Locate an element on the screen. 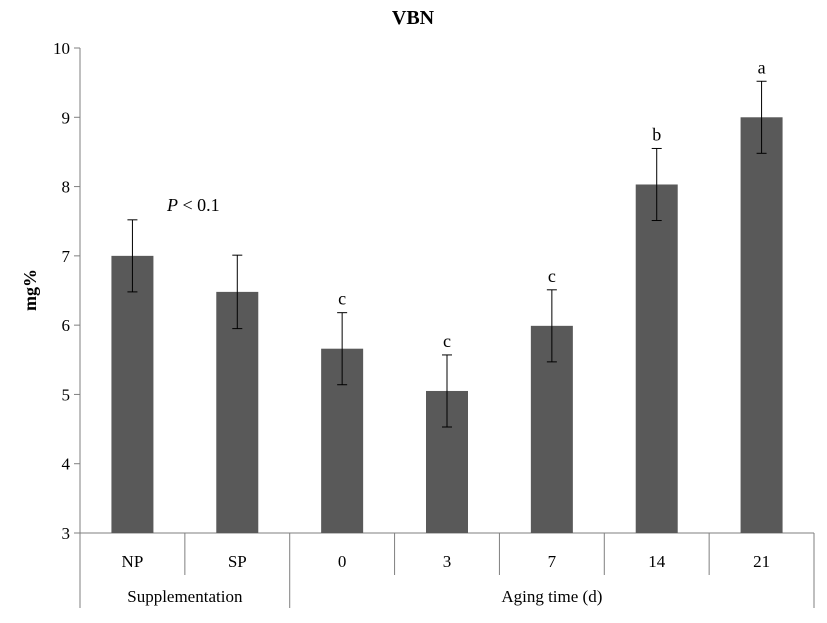 The image size is (827, 623). group-label: Aging time (d) is located at coordinates (551, 596).